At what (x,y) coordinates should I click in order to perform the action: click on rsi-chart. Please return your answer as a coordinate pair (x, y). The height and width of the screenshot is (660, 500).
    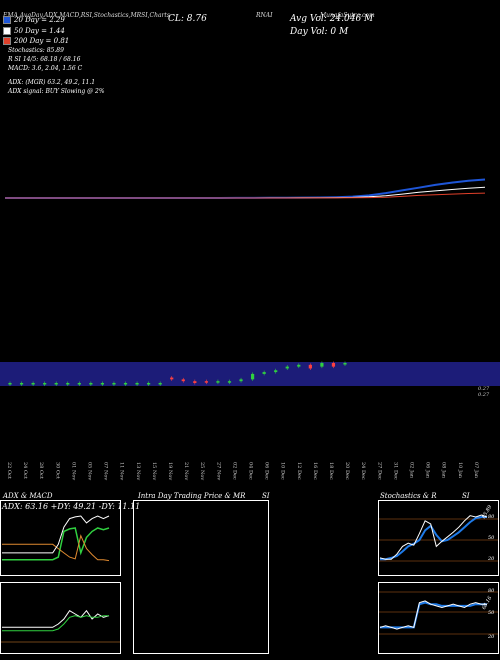
    Looking at the image, I should click on (438, 613).